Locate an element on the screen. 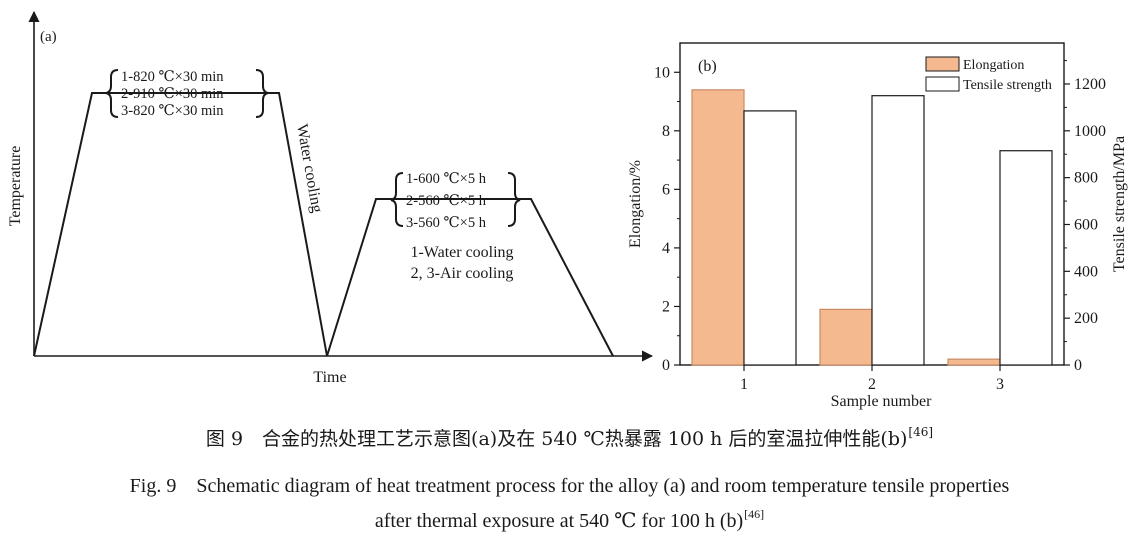 The image size is (1139, 542). stage2-condition-3: 3-560 ℃×5 h is located at coordinates (446, 223).